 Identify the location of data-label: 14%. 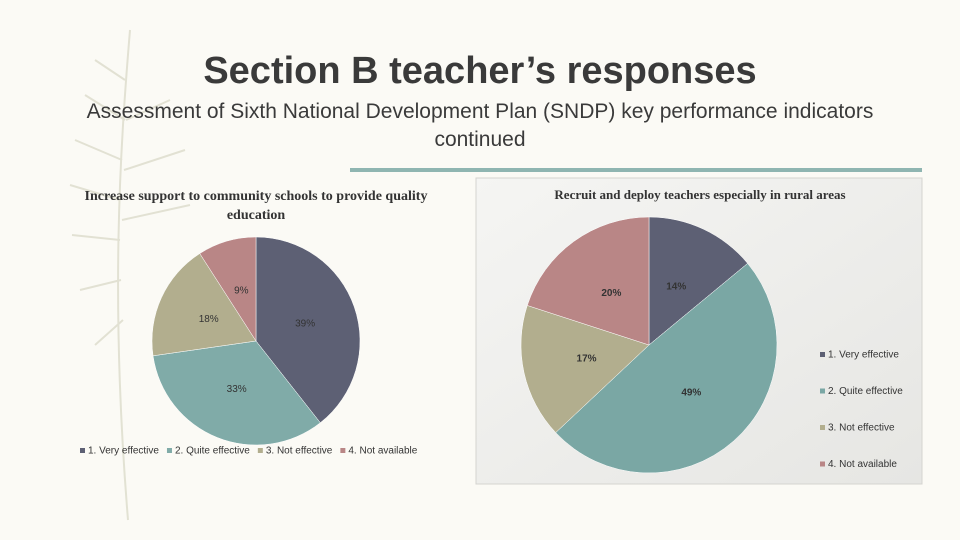
(676, 287).